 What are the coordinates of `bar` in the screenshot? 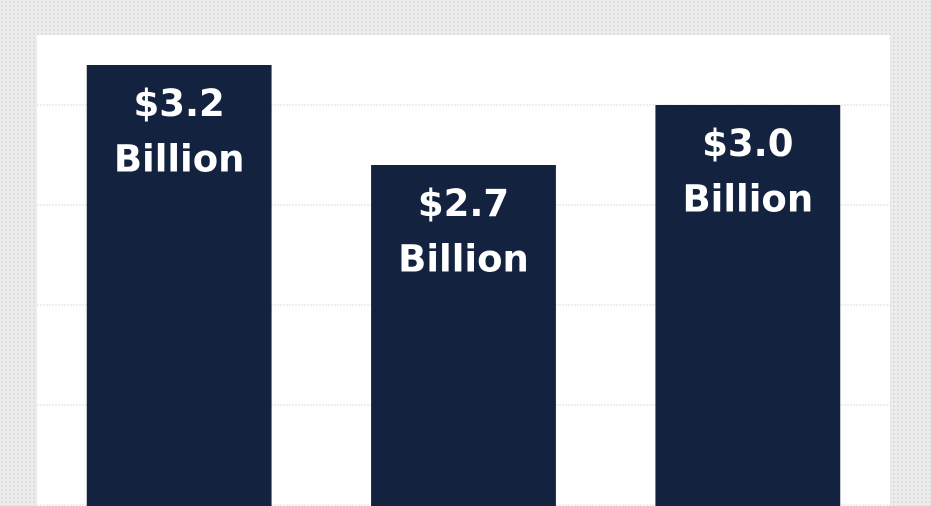 It's located at (463, 335).